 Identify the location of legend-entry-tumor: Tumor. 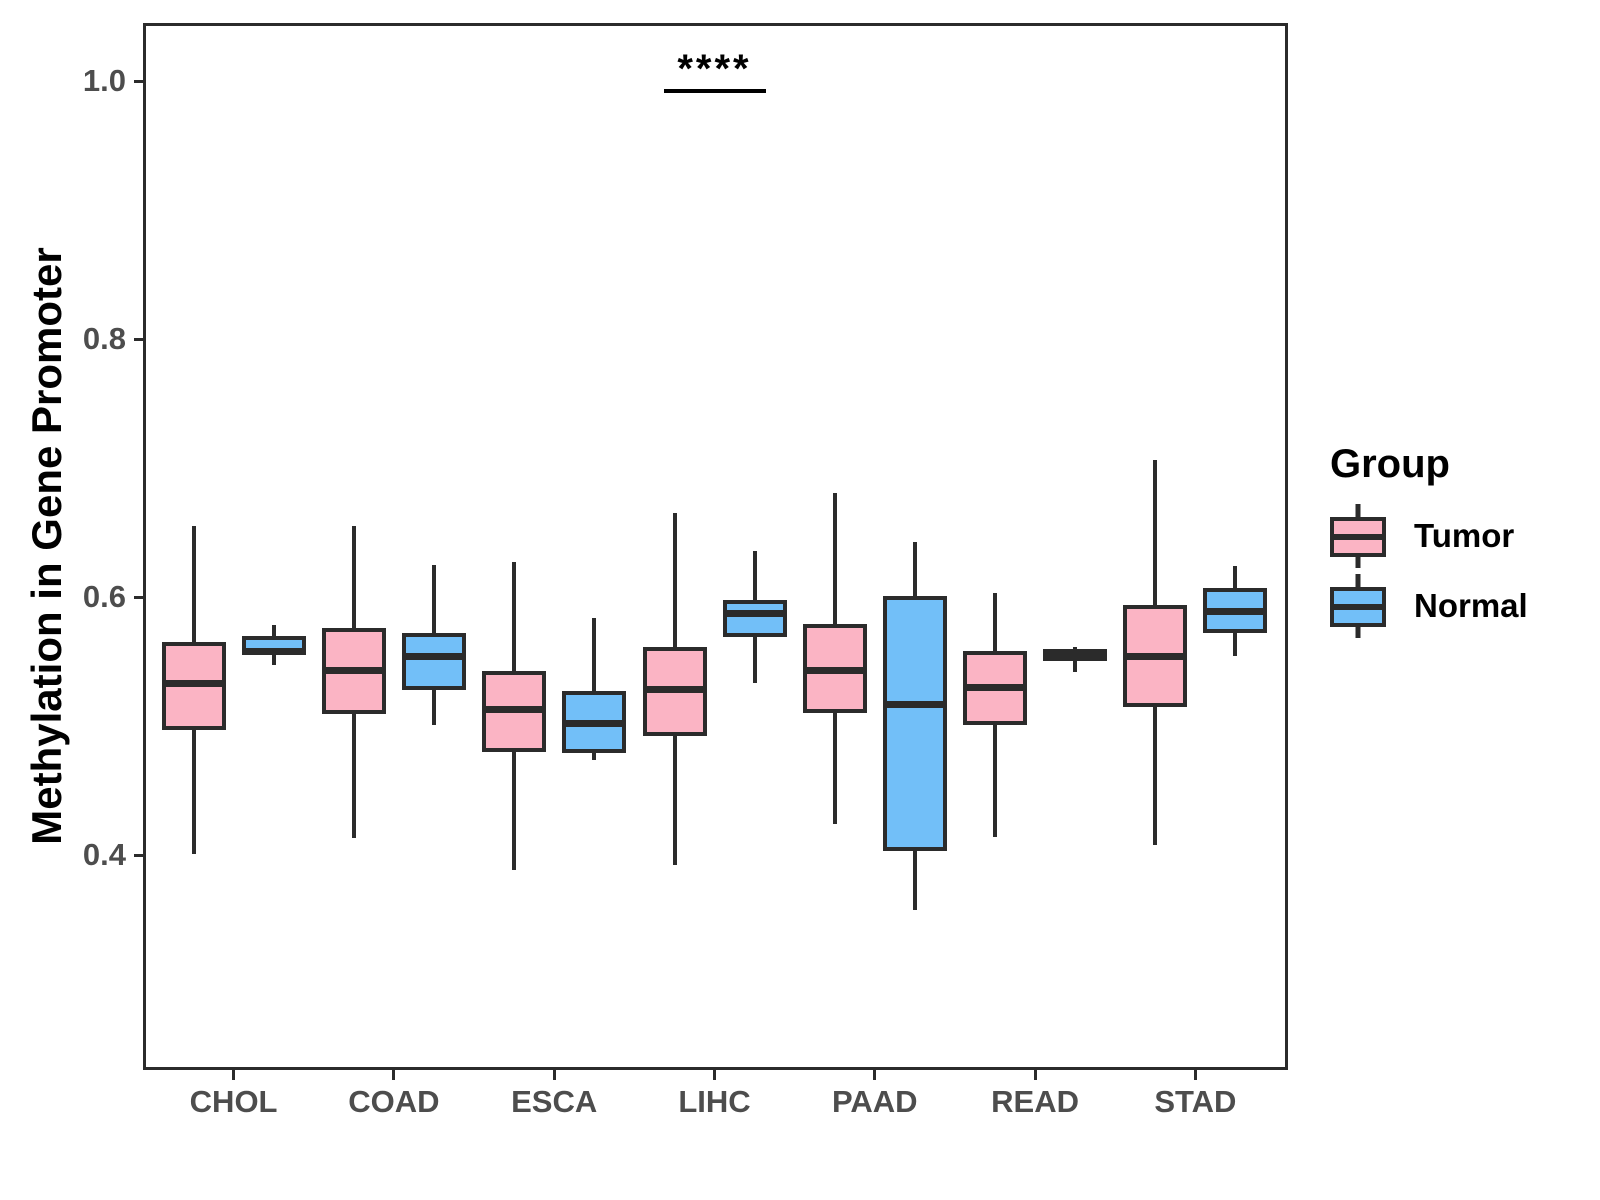
(1465, 536).